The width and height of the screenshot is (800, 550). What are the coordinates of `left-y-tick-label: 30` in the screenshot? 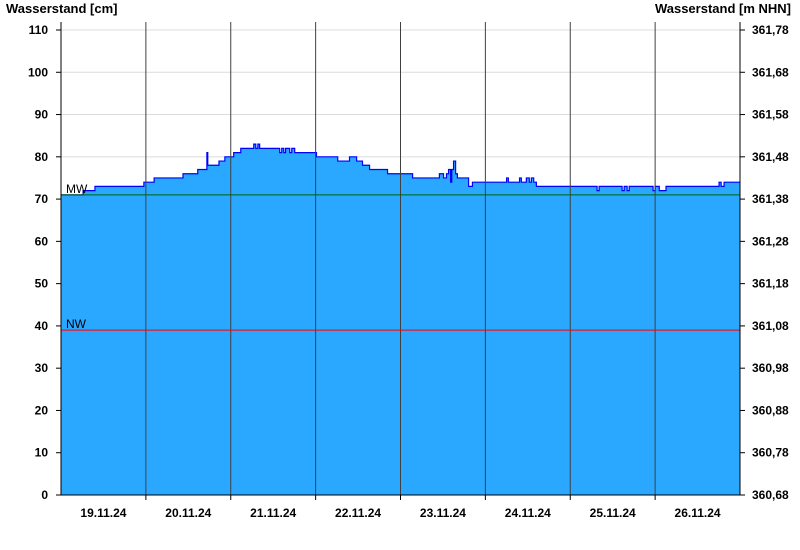 It's located at (42, 368).